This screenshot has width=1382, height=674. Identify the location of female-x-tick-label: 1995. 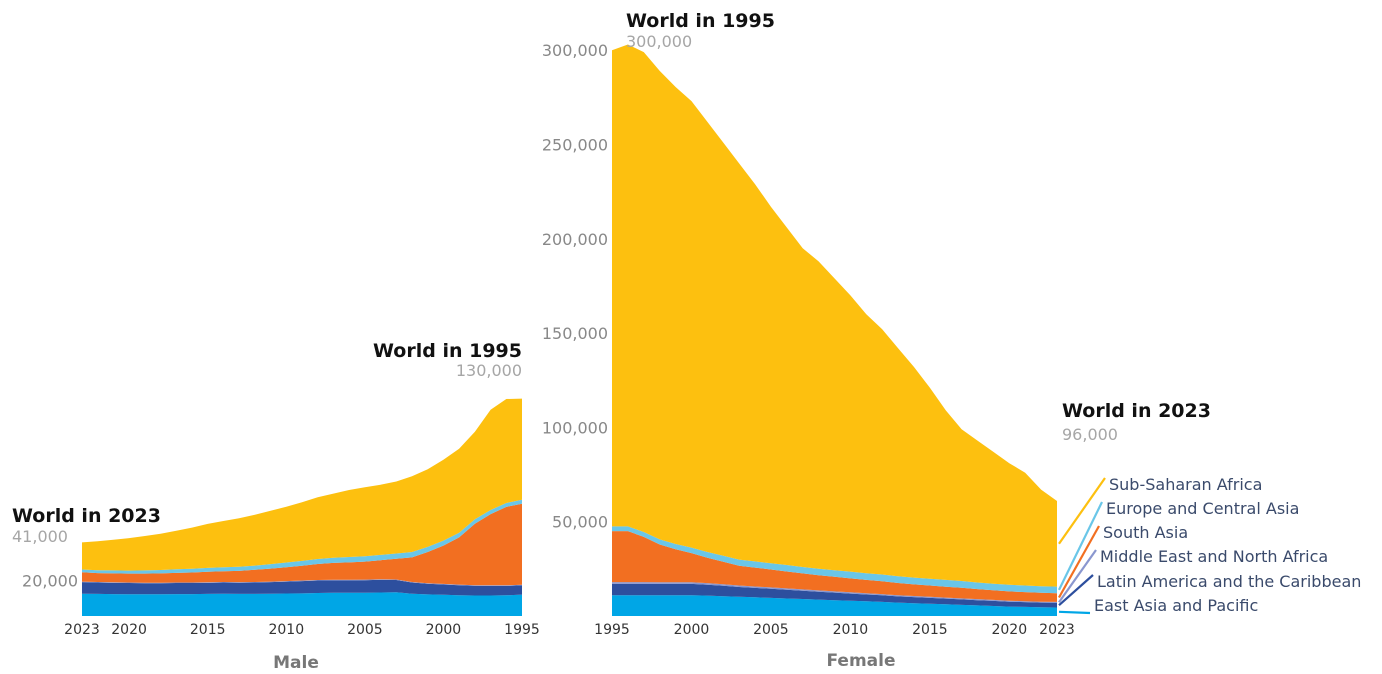
(612, 630).